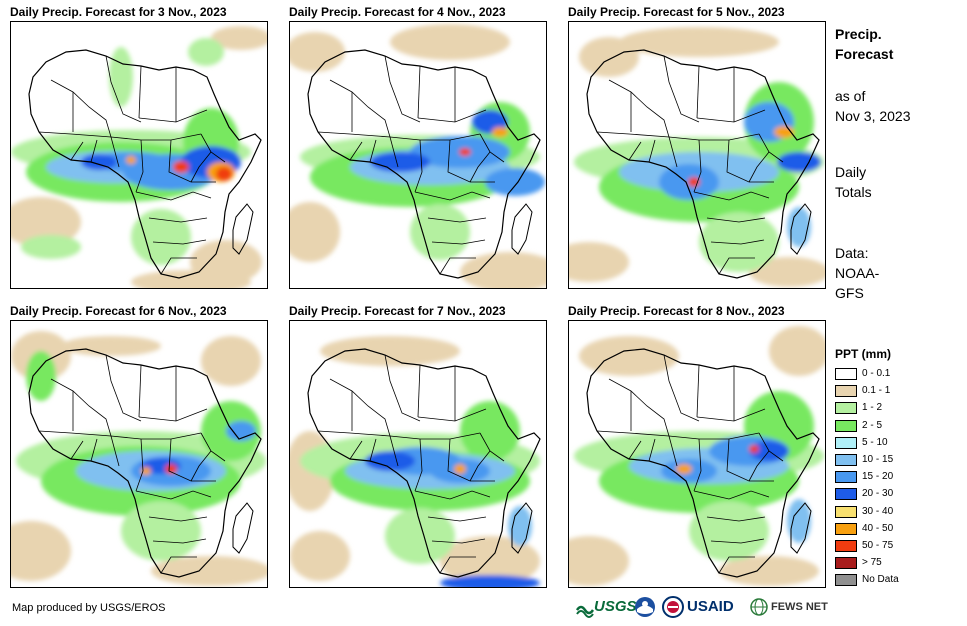 This screenshot has width=967, height=626. What do you see at coordinates (873, 116) in the screenshot?
I see `sidebar-asof-line2: Nov 3, 2023` at bounding box center [873, 116].